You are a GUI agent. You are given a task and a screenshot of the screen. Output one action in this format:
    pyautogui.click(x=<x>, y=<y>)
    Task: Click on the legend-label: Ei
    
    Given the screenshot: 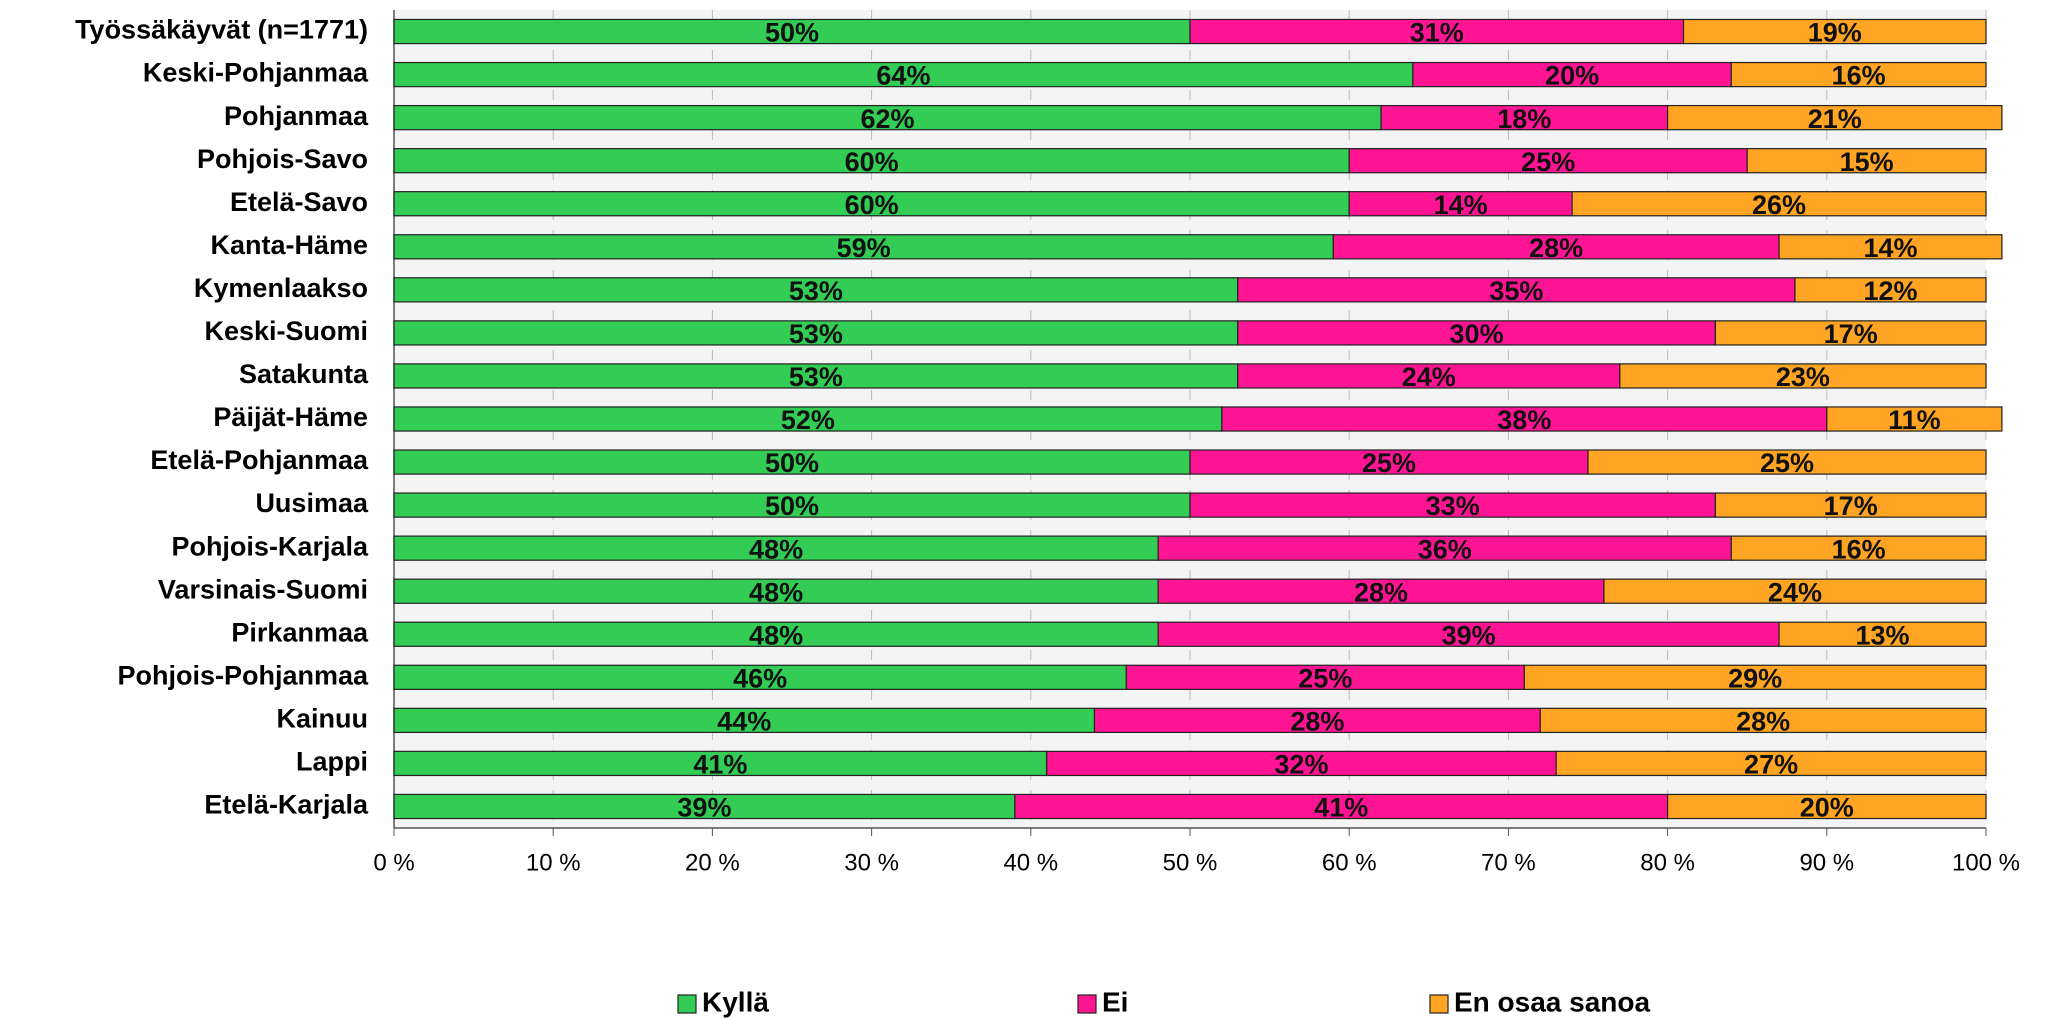 What is the action you would take?
    pyautogui.click(x=1115, y=1001)
    